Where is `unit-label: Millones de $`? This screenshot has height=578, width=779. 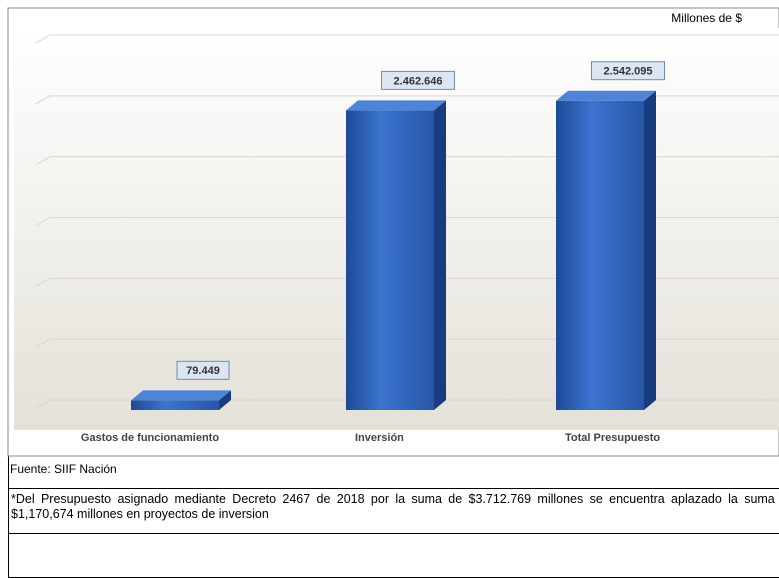
unit-label: Millones de $ is located at coordinates (706, 18).